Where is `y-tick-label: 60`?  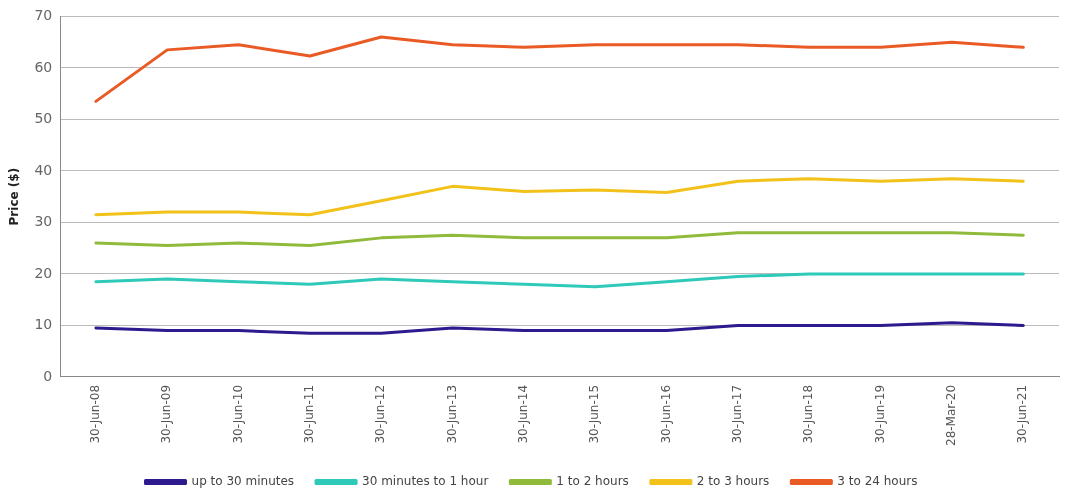
y-tick-label: 60 is located at coordinates (43, 66).